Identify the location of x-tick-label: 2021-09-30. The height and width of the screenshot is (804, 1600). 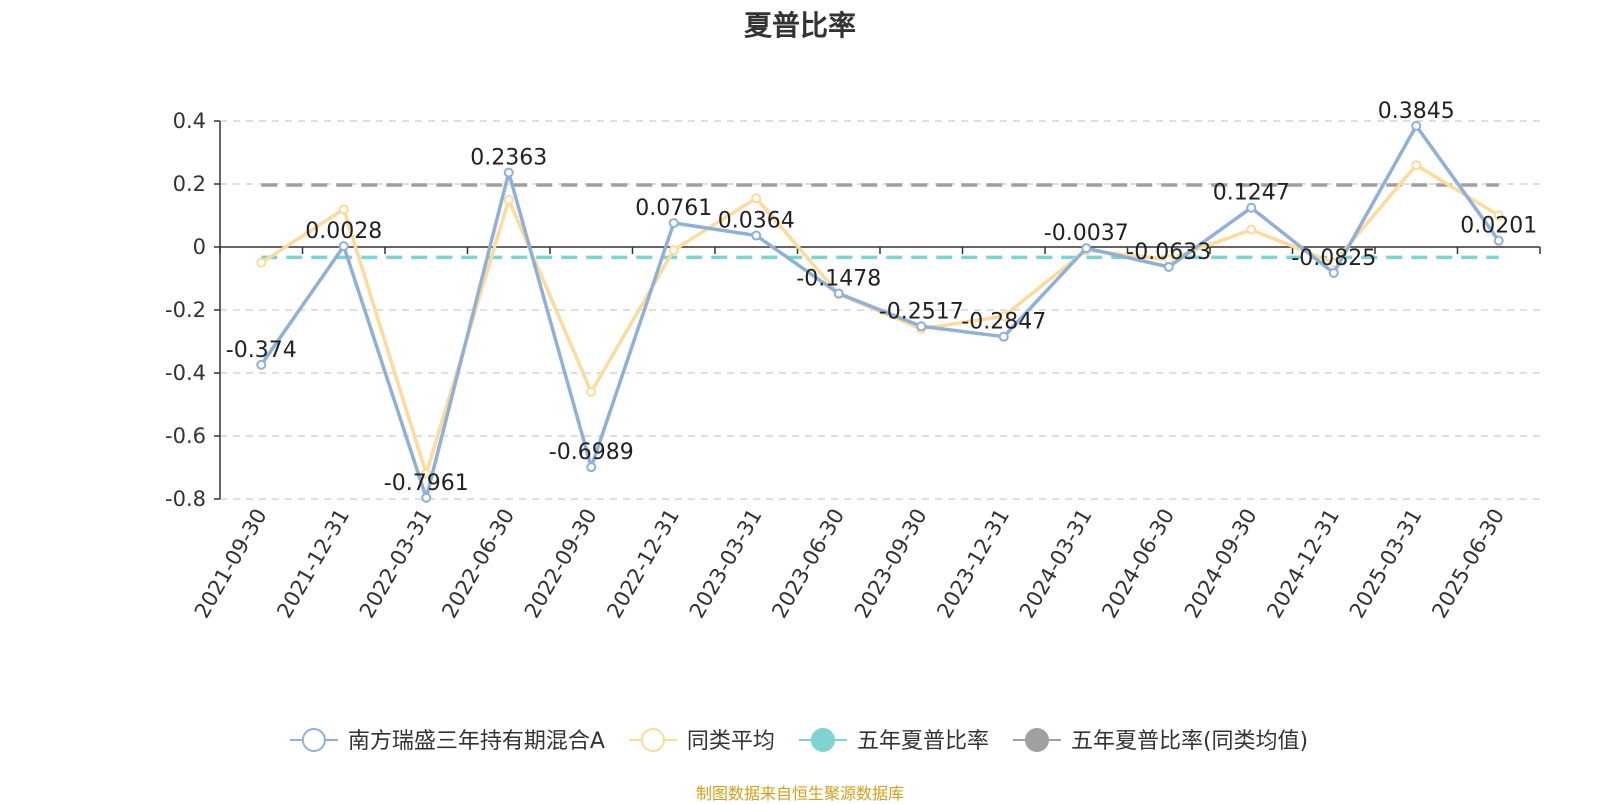
(231, 564).